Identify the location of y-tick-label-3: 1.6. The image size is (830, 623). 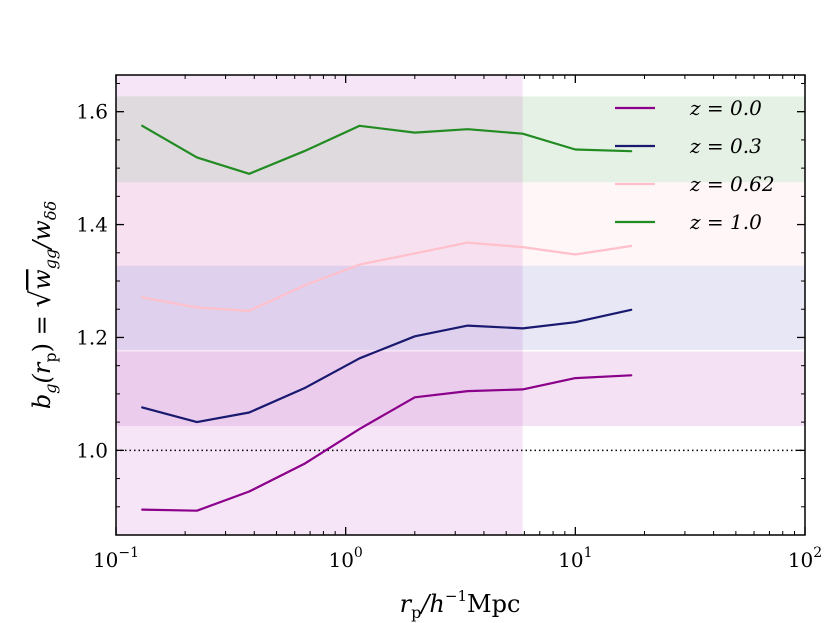
(92, 112).